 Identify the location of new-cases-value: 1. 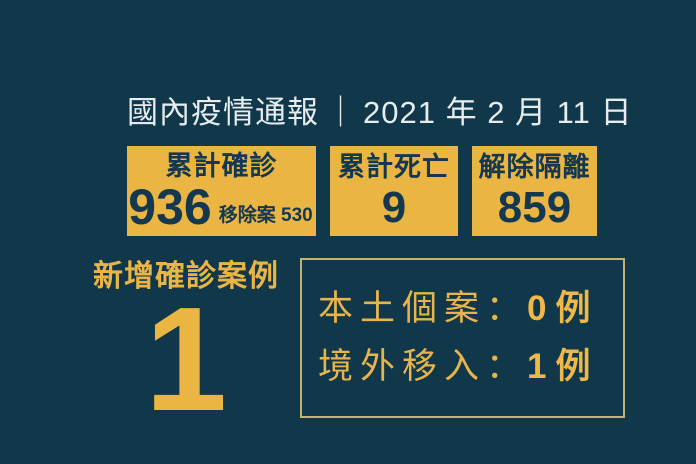
(186, 359).